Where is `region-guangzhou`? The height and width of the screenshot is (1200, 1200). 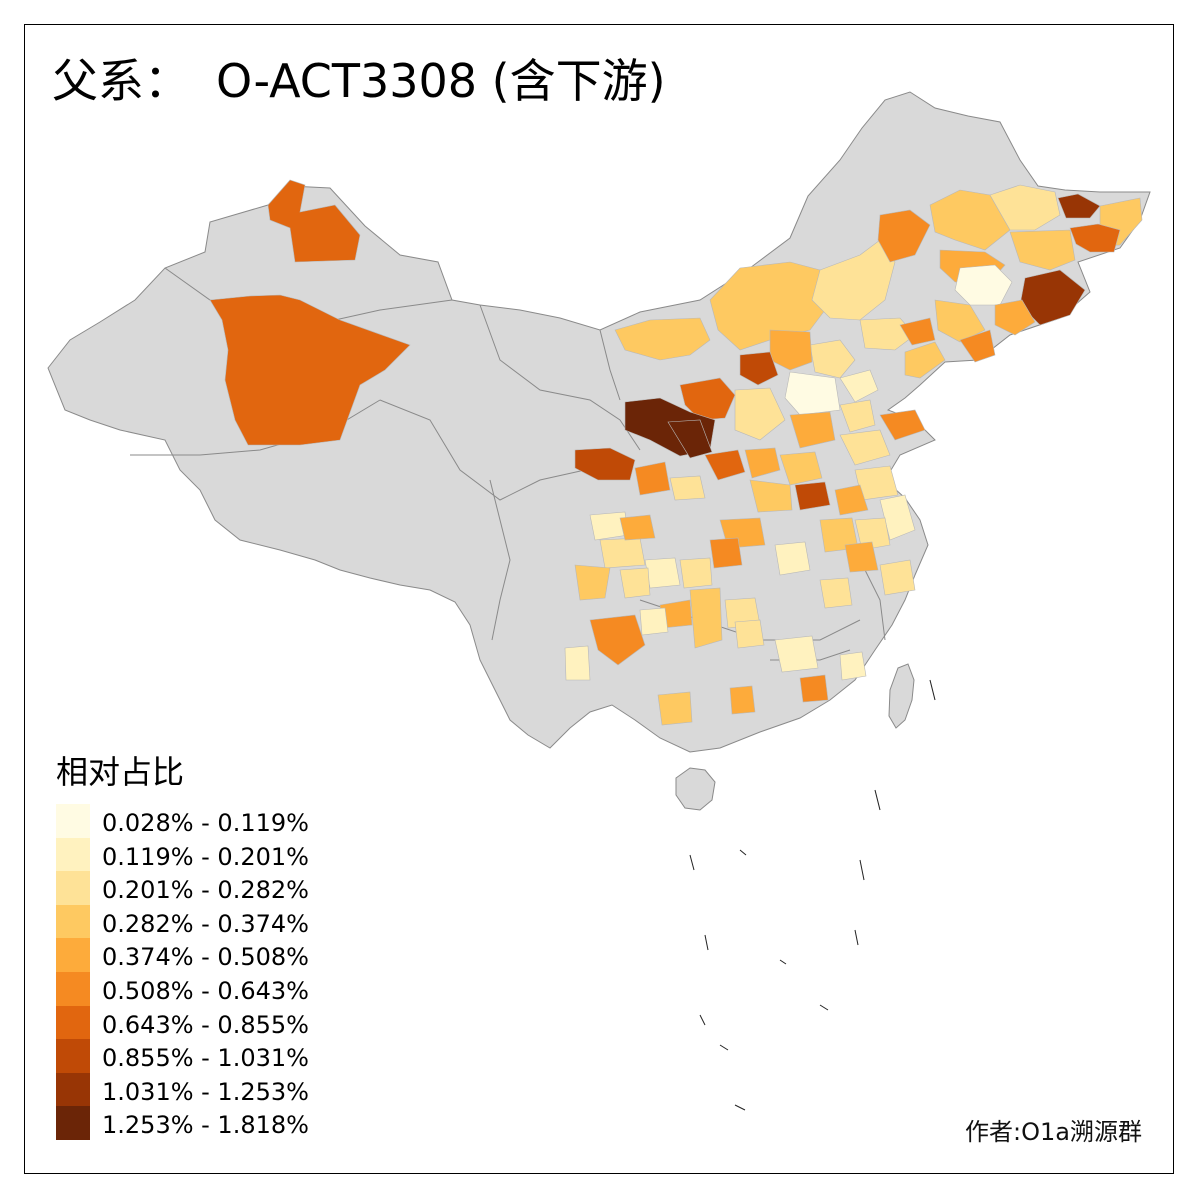 region-guangzhou is located at coordinates (814, 688).